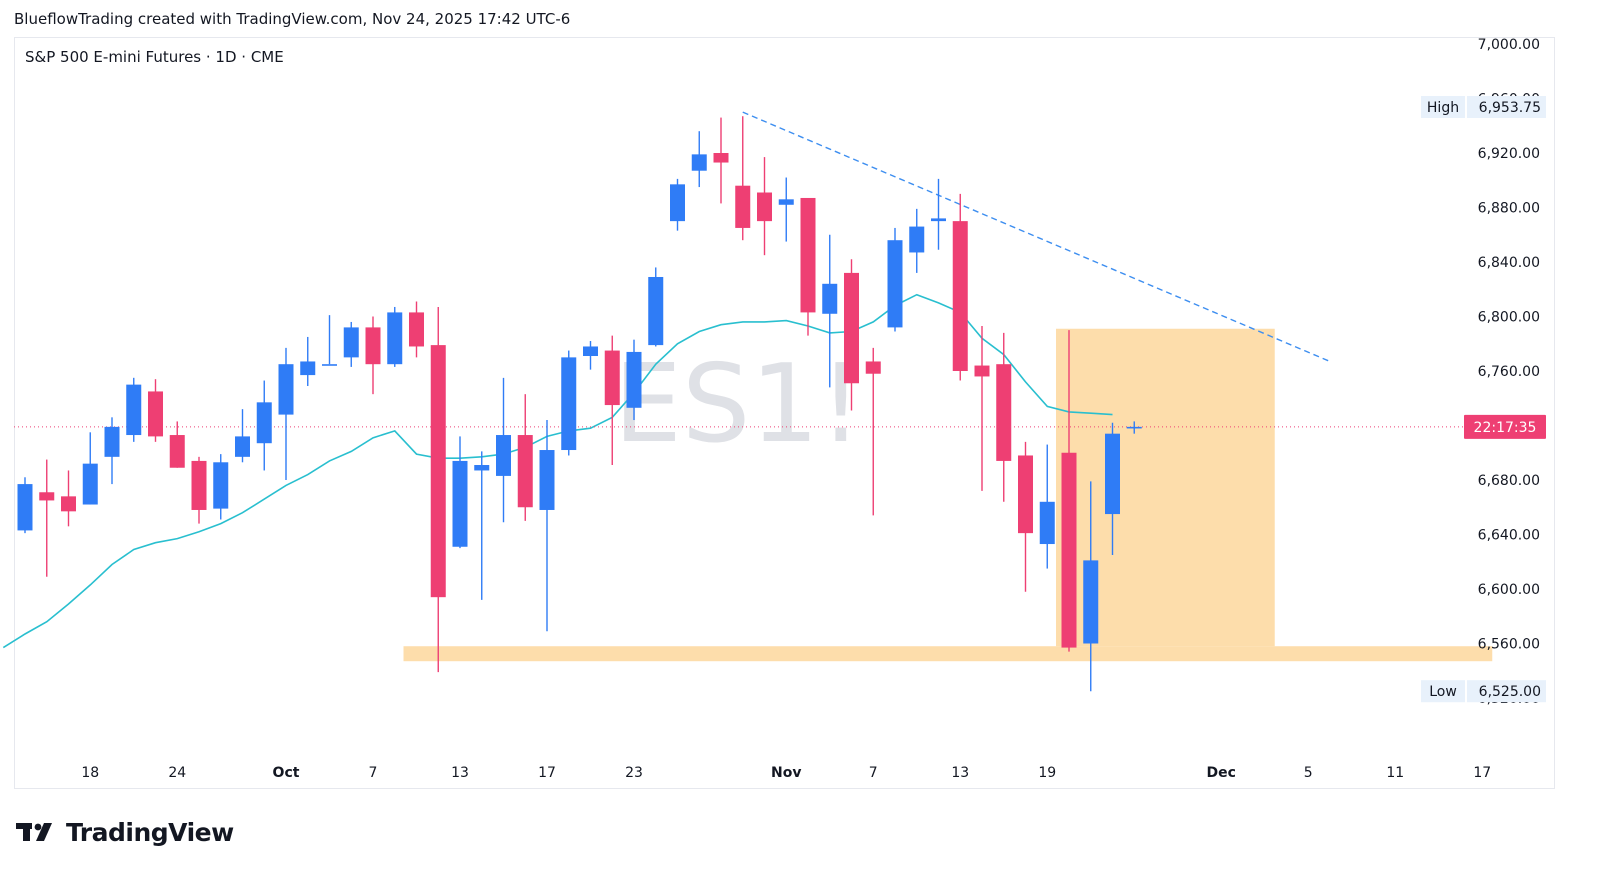  I want to click on trendline, so click(1036, 237).